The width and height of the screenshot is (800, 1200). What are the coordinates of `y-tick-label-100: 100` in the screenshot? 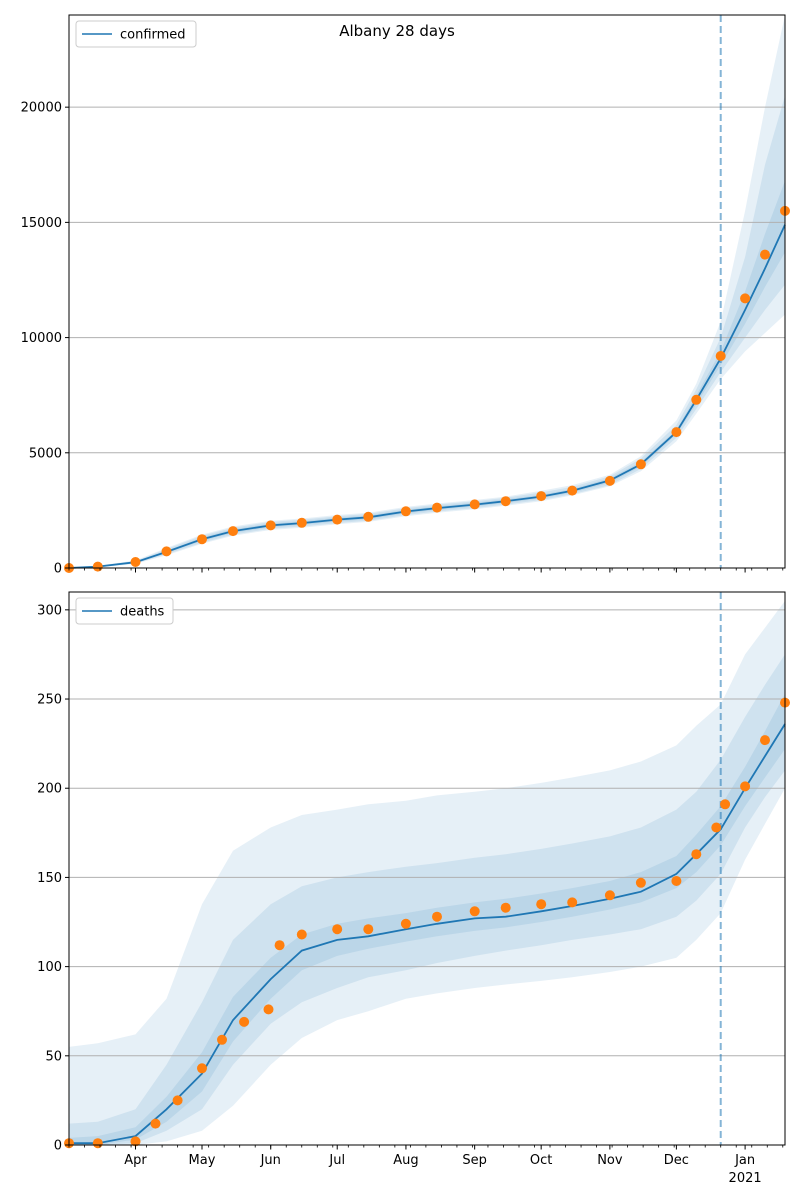 It's located at (49, 967).